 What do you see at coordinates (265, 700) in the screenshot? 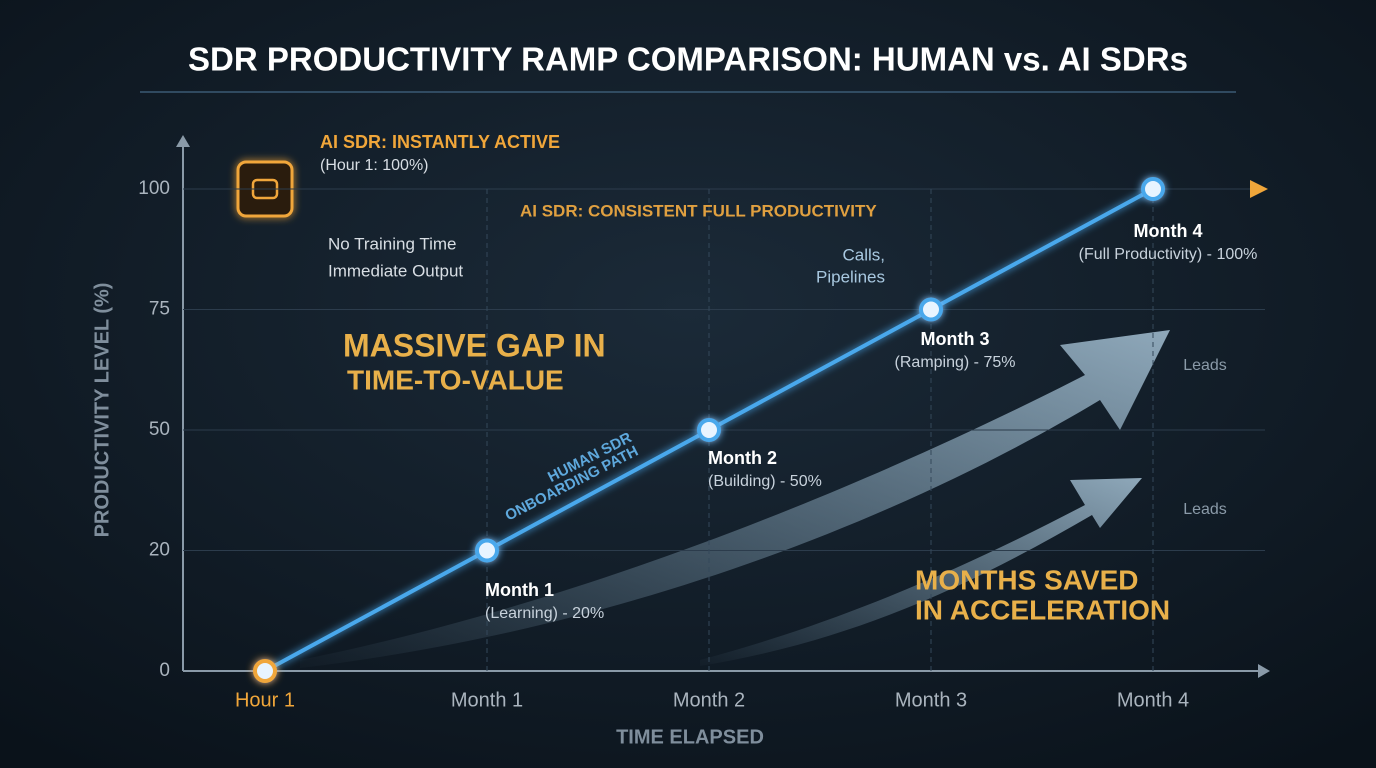
I see `x-tick-label: Hour 1` at bounding box center [265, 700].